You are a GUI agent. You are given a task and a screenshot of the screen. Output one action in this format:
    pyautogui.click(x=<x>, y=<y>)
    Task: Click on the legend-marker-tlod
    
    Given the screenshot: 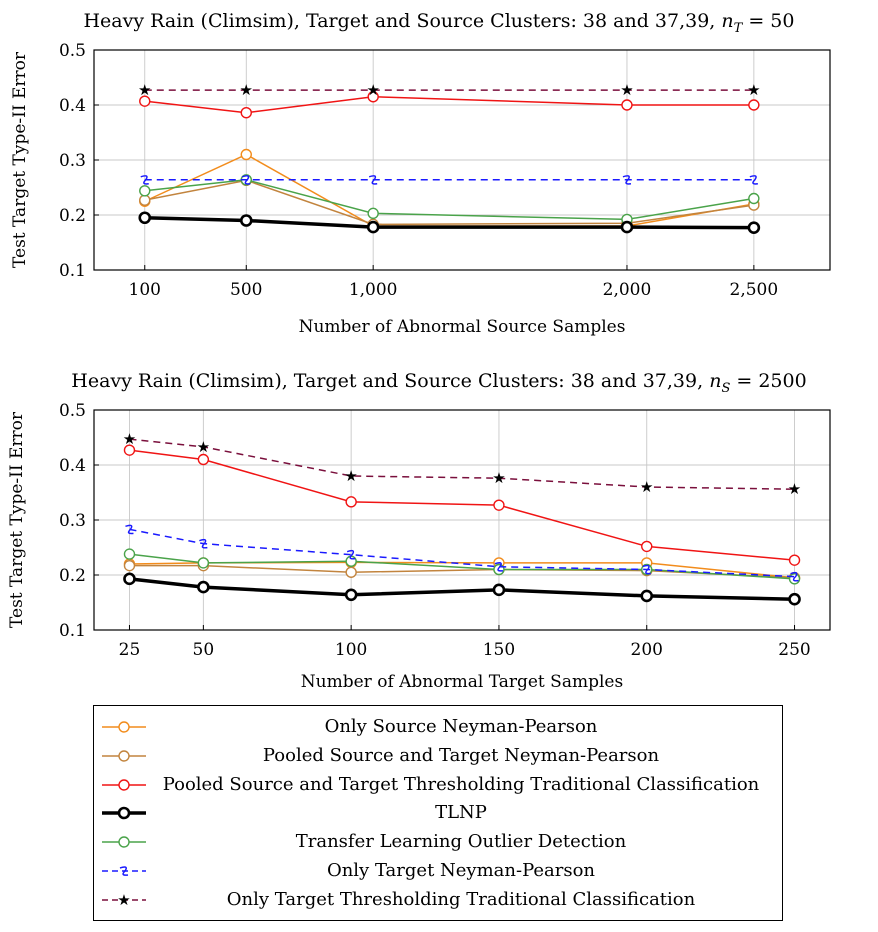 What is the action you would take?
    pyautogui.click(x=124, y=842)
    